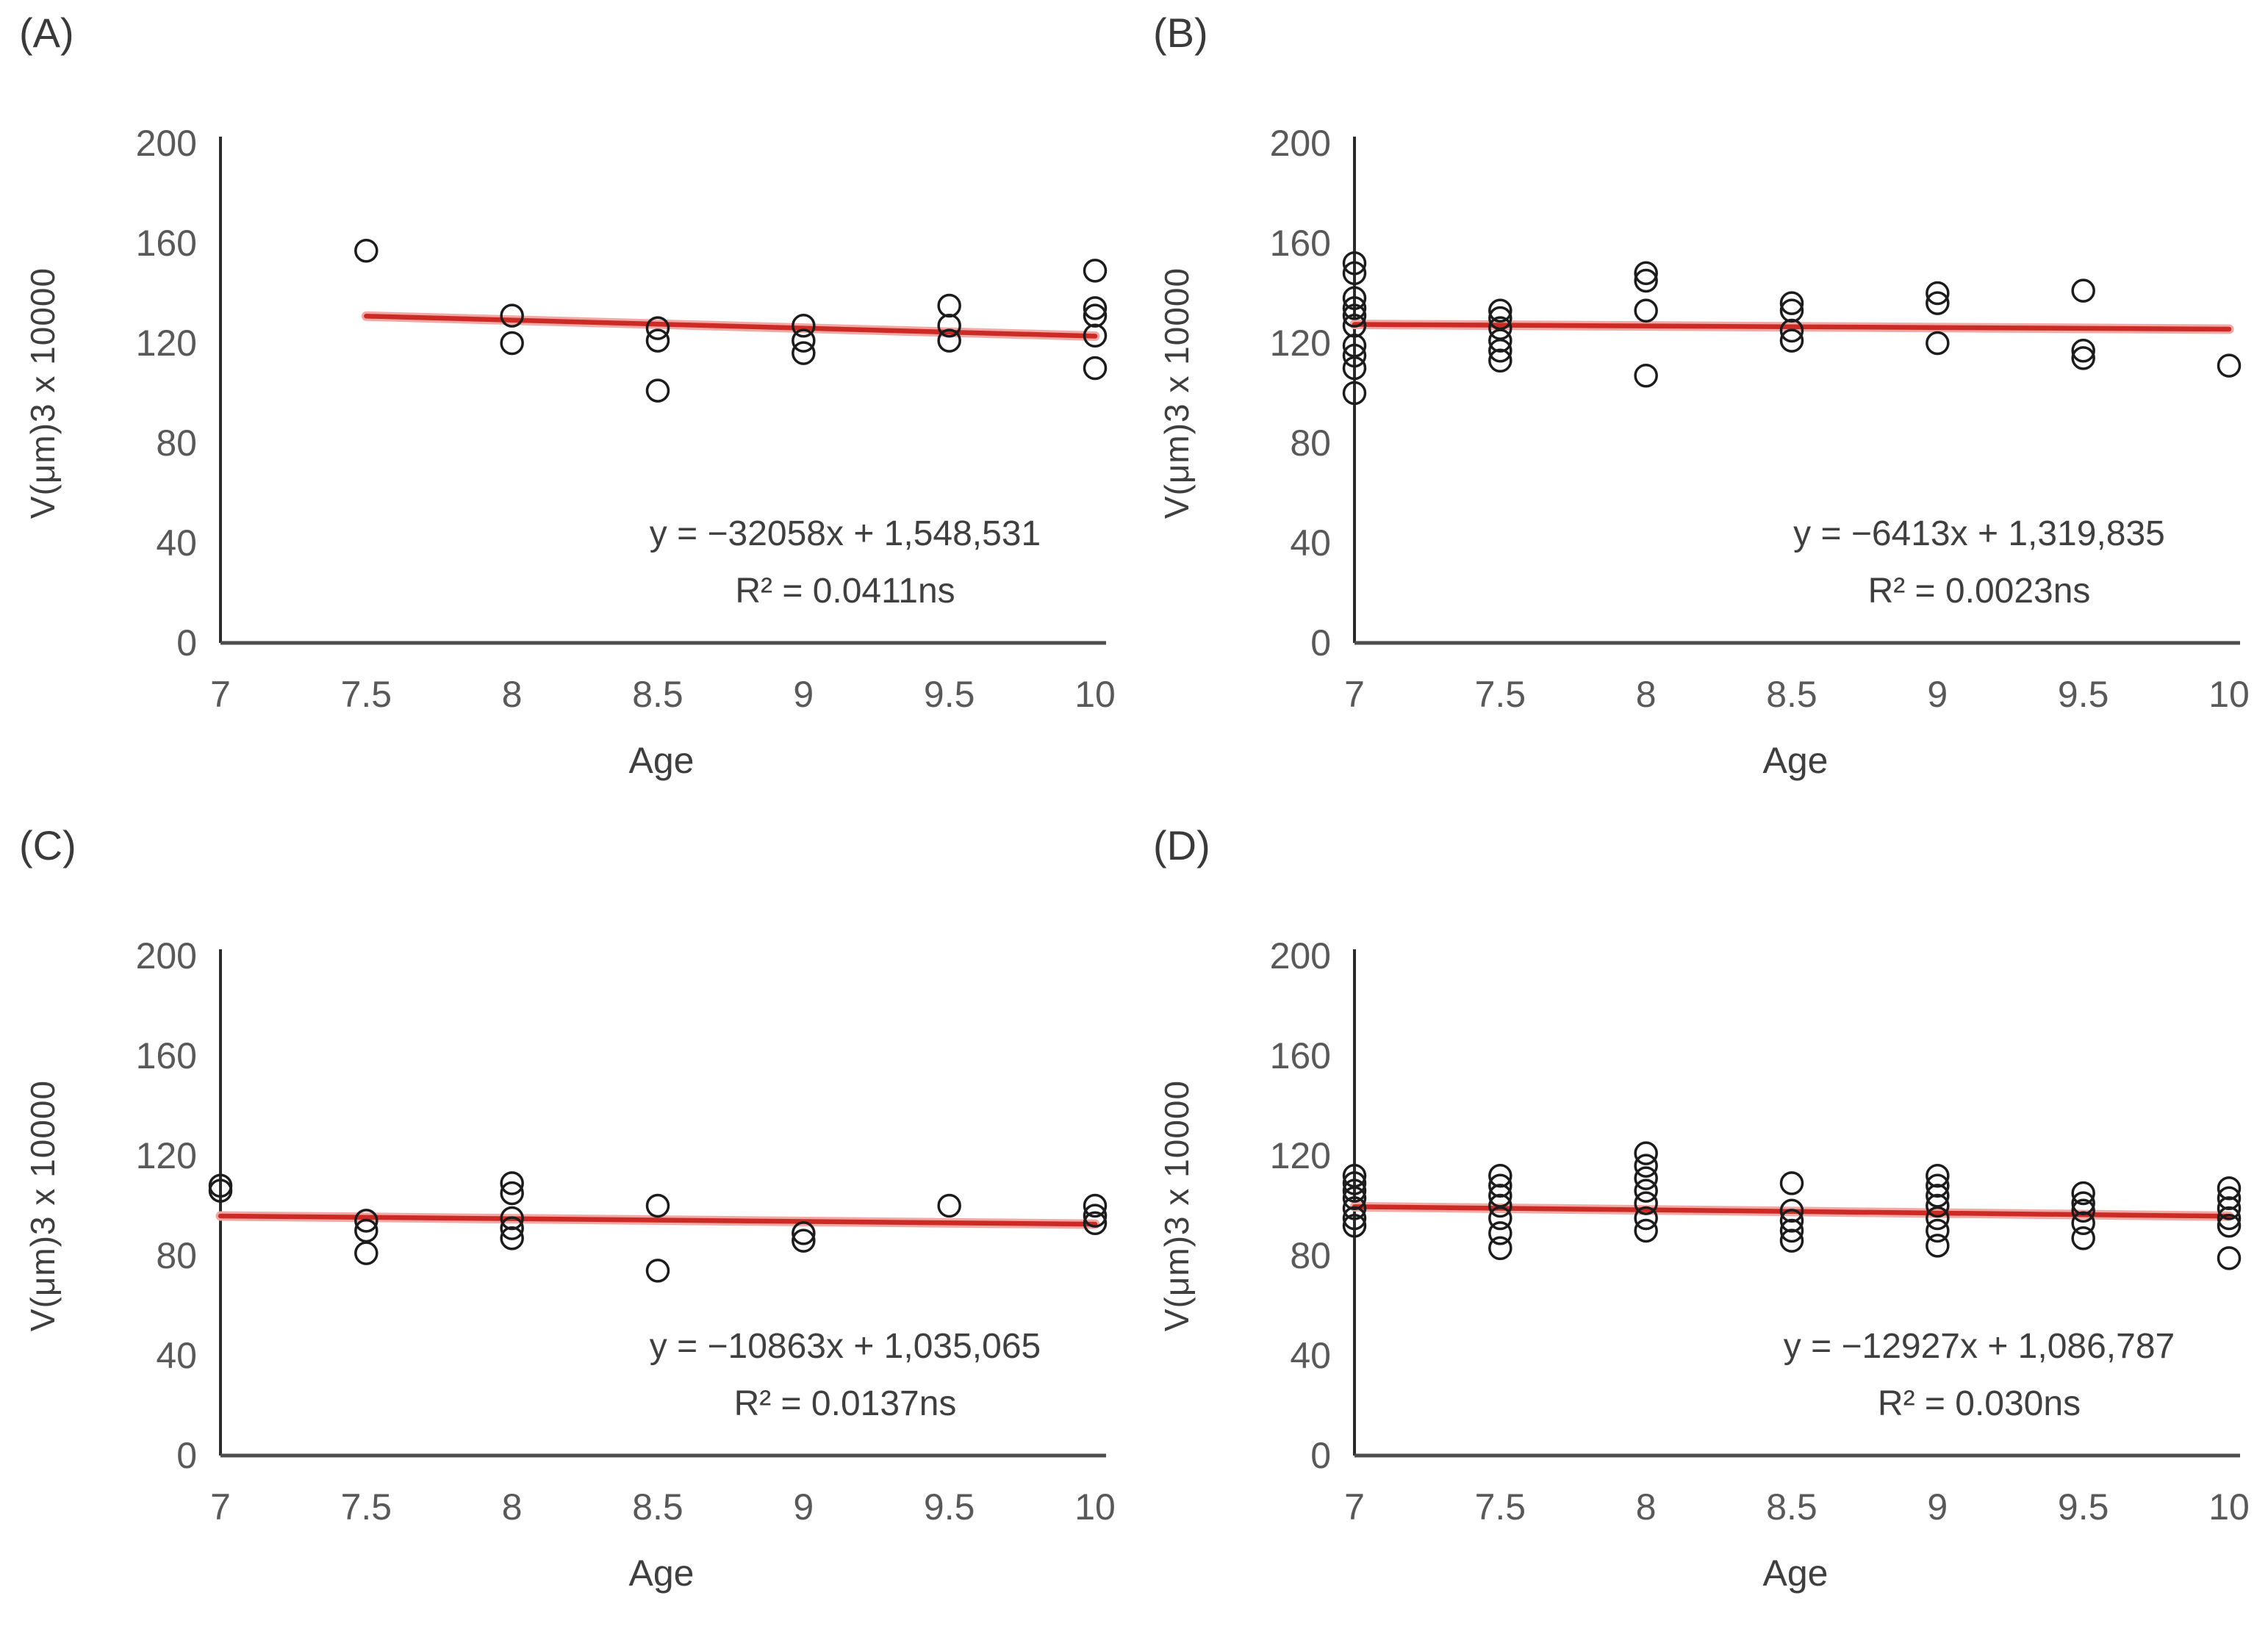 The height and width of the screenshot is (1626, 2268). What do you see at coordinates (1979, 563) in the screenshot?
I see `regression-annotation-b: y = −6413x + 1,319,835 R² = 0.0023ns` at bounding box center [1979, 563].